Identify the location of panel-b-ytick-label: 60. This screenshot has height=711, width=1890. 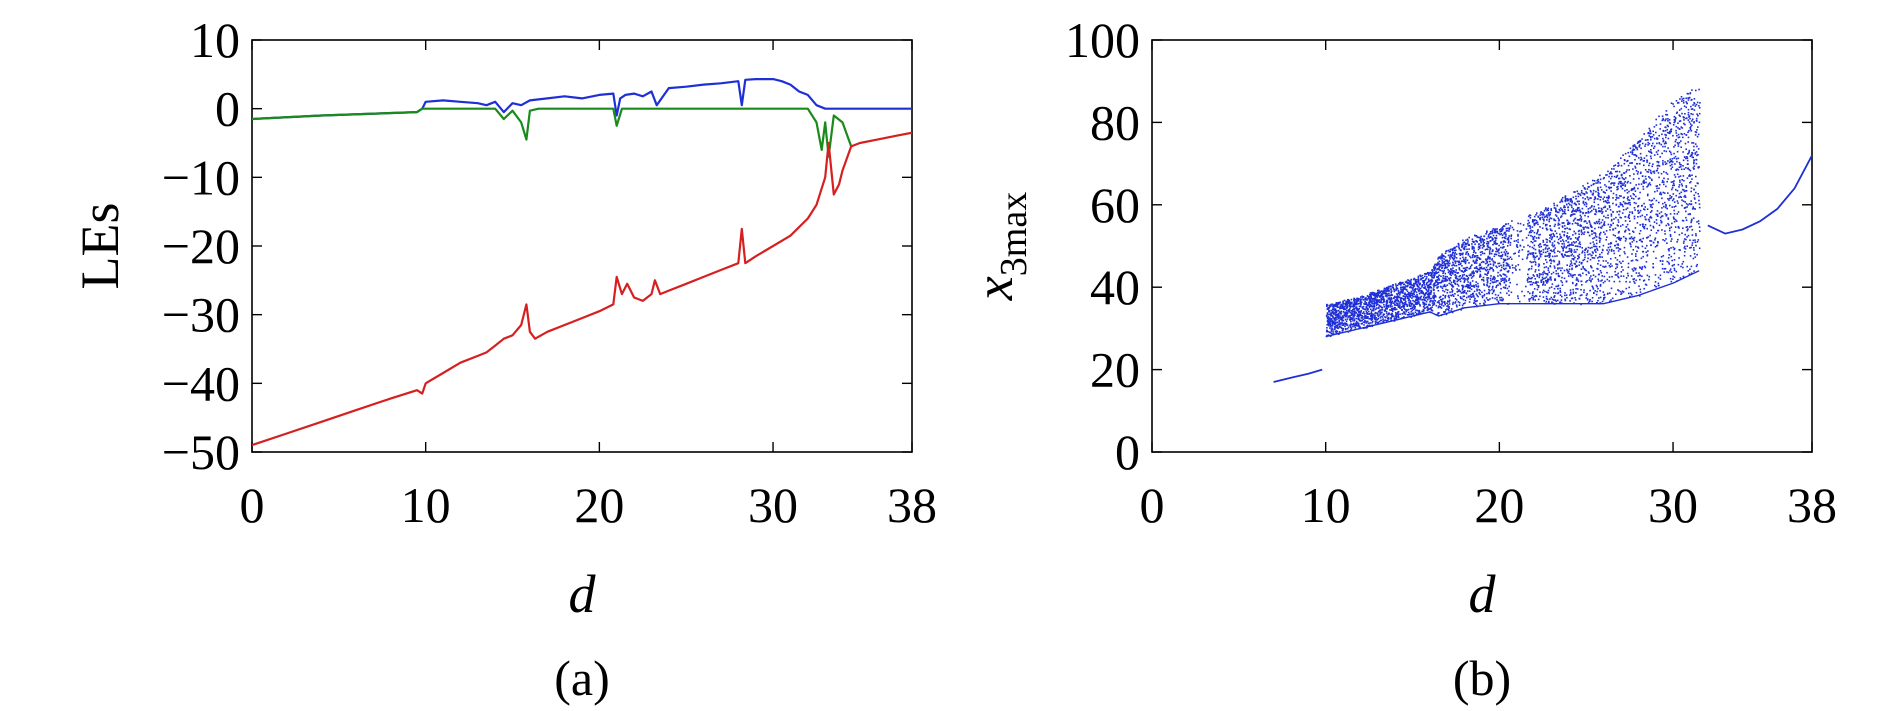
(1115, 205).